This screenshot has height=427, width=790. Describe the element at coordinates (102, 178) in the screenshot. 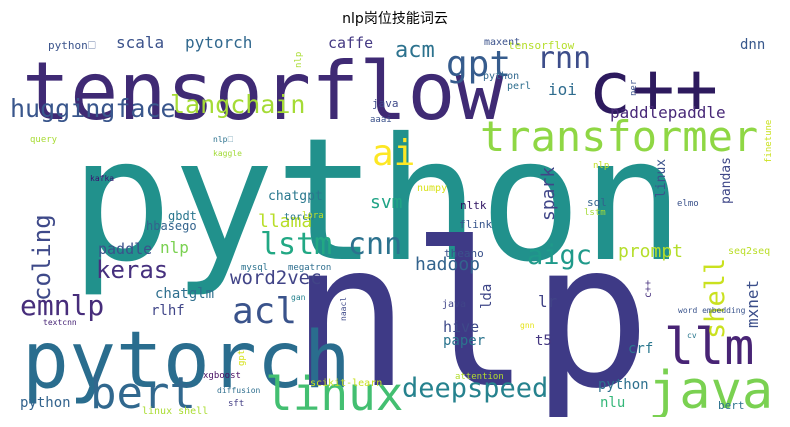

I see `word-64: kafka` at that location.